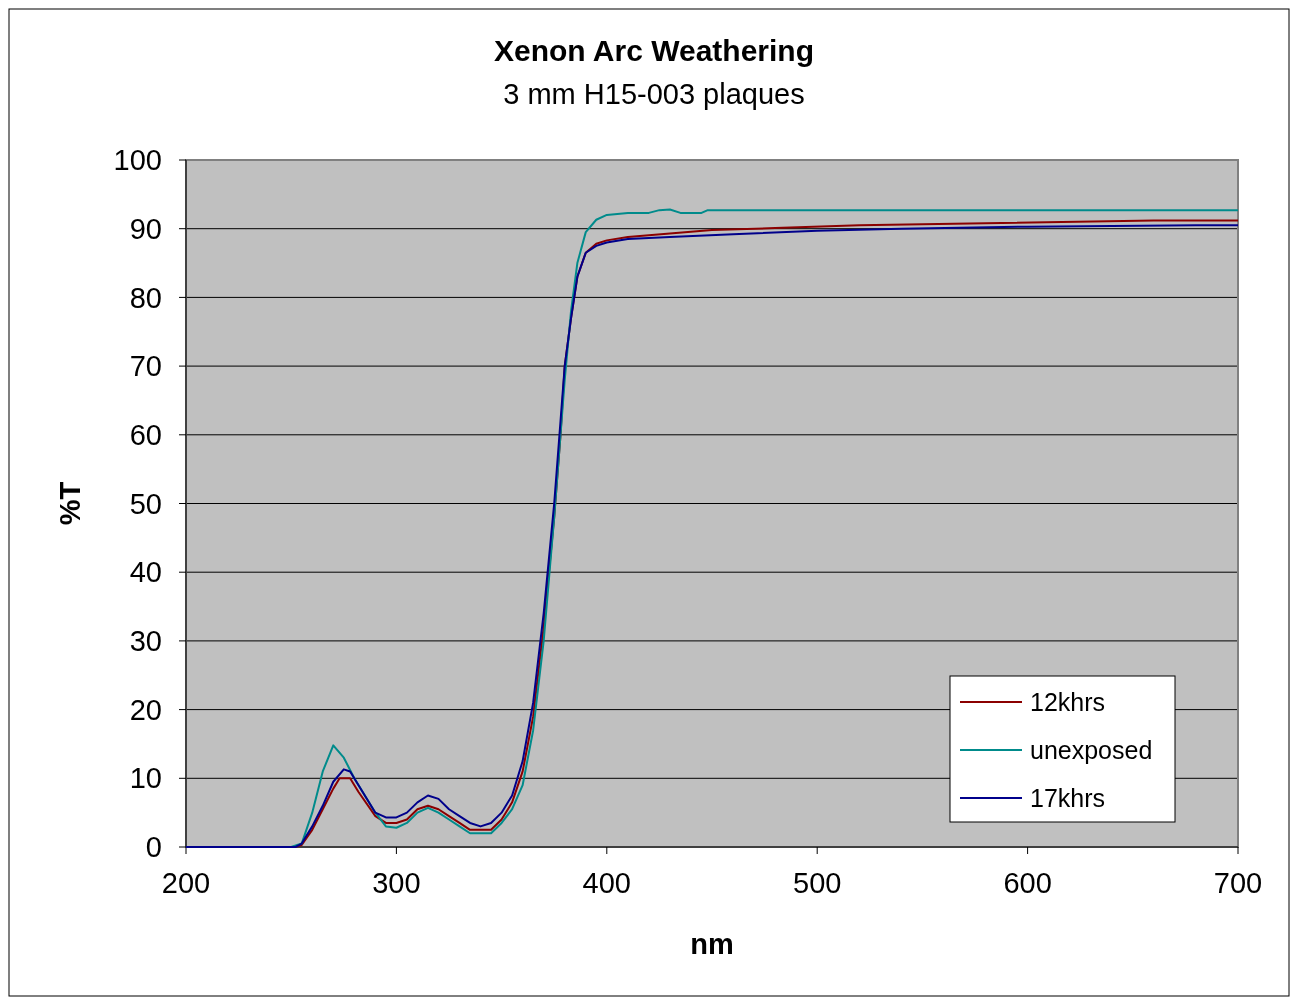 Image resolution: width=1290 pixels, height=997 pixels. I want to click on x-tick-label: 600, so click(1027, 883).